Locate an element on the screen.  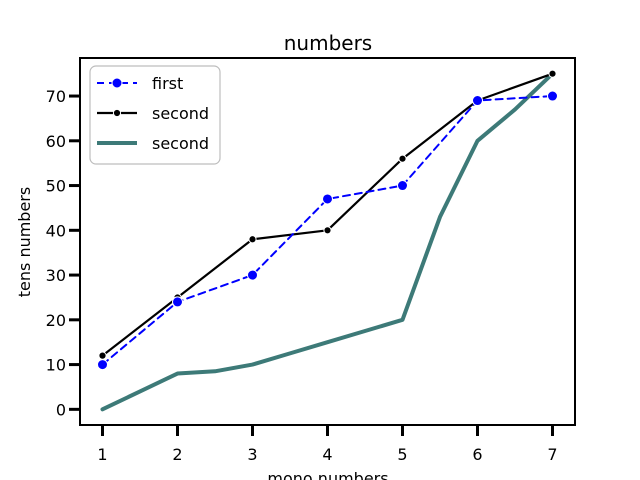
y-tick-label-50: 50 is located at coordinates (56, 186).